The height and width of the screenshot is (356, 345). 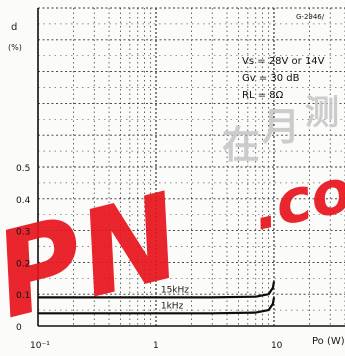 I want to click on series-label-1kHz: 1kHz, so click(x=172, y=306).